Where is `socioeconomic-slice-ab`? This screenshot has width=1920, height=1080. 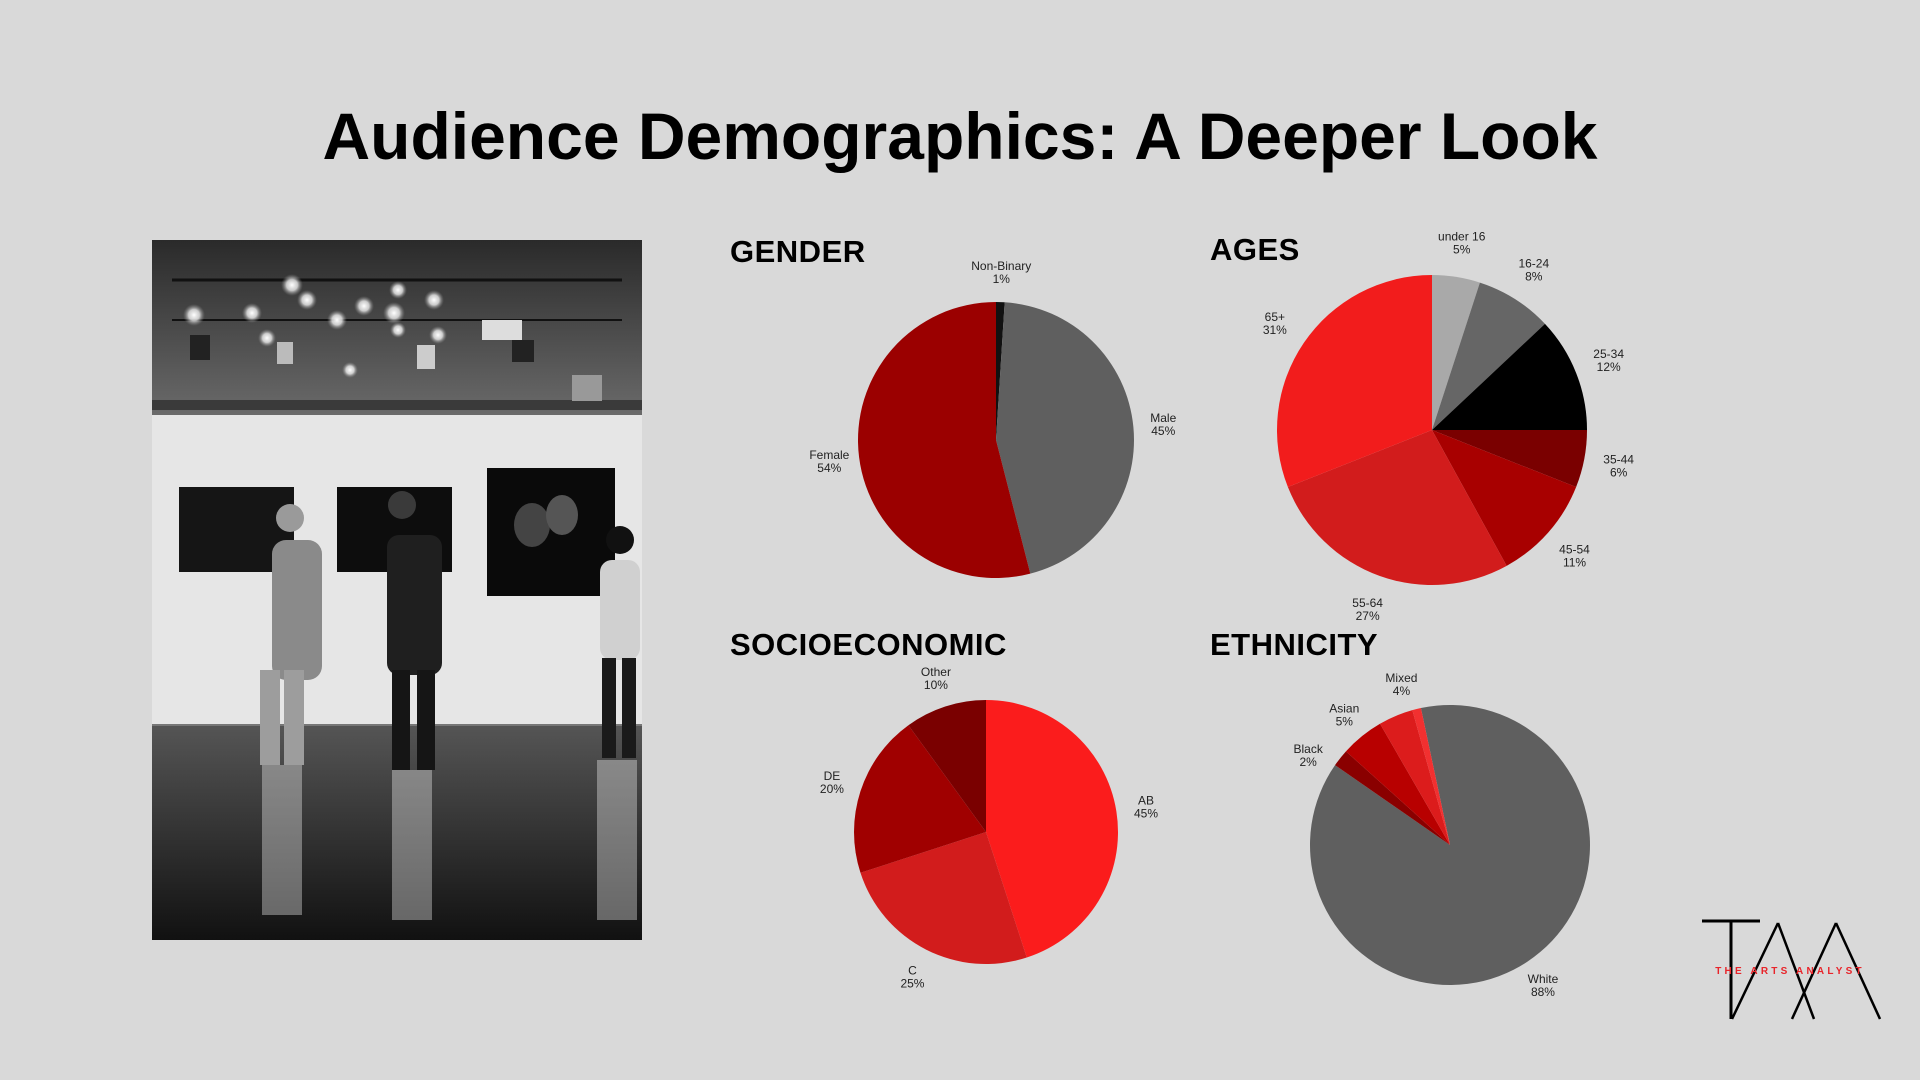 socioeconomic-slice-ab is located at coordinates (1052, 829).